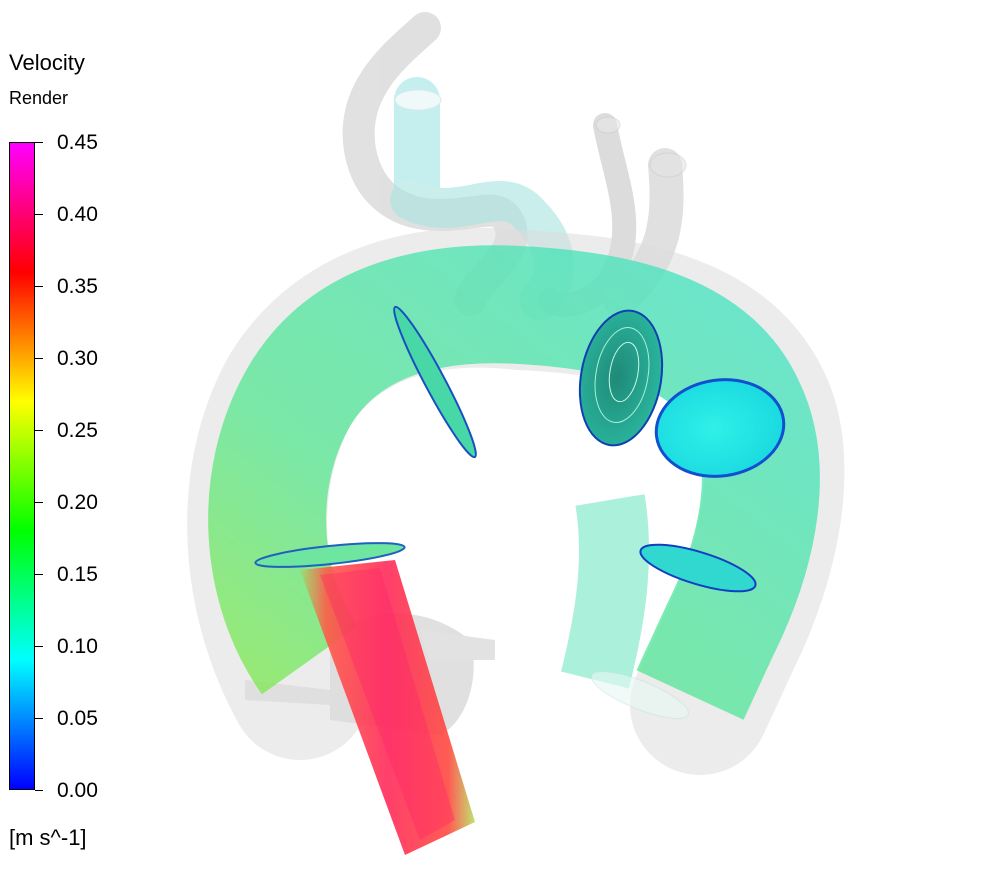 The height and width of the screenshot is (879, 1002). I want to click on cut-plane-descending, so click(698, 568).